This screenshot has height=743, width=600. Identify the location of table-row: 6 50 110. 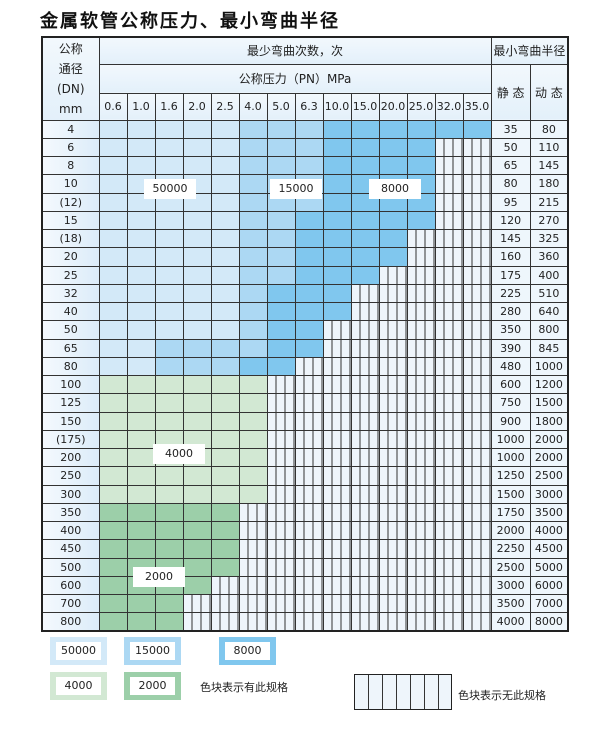
(305, 147).